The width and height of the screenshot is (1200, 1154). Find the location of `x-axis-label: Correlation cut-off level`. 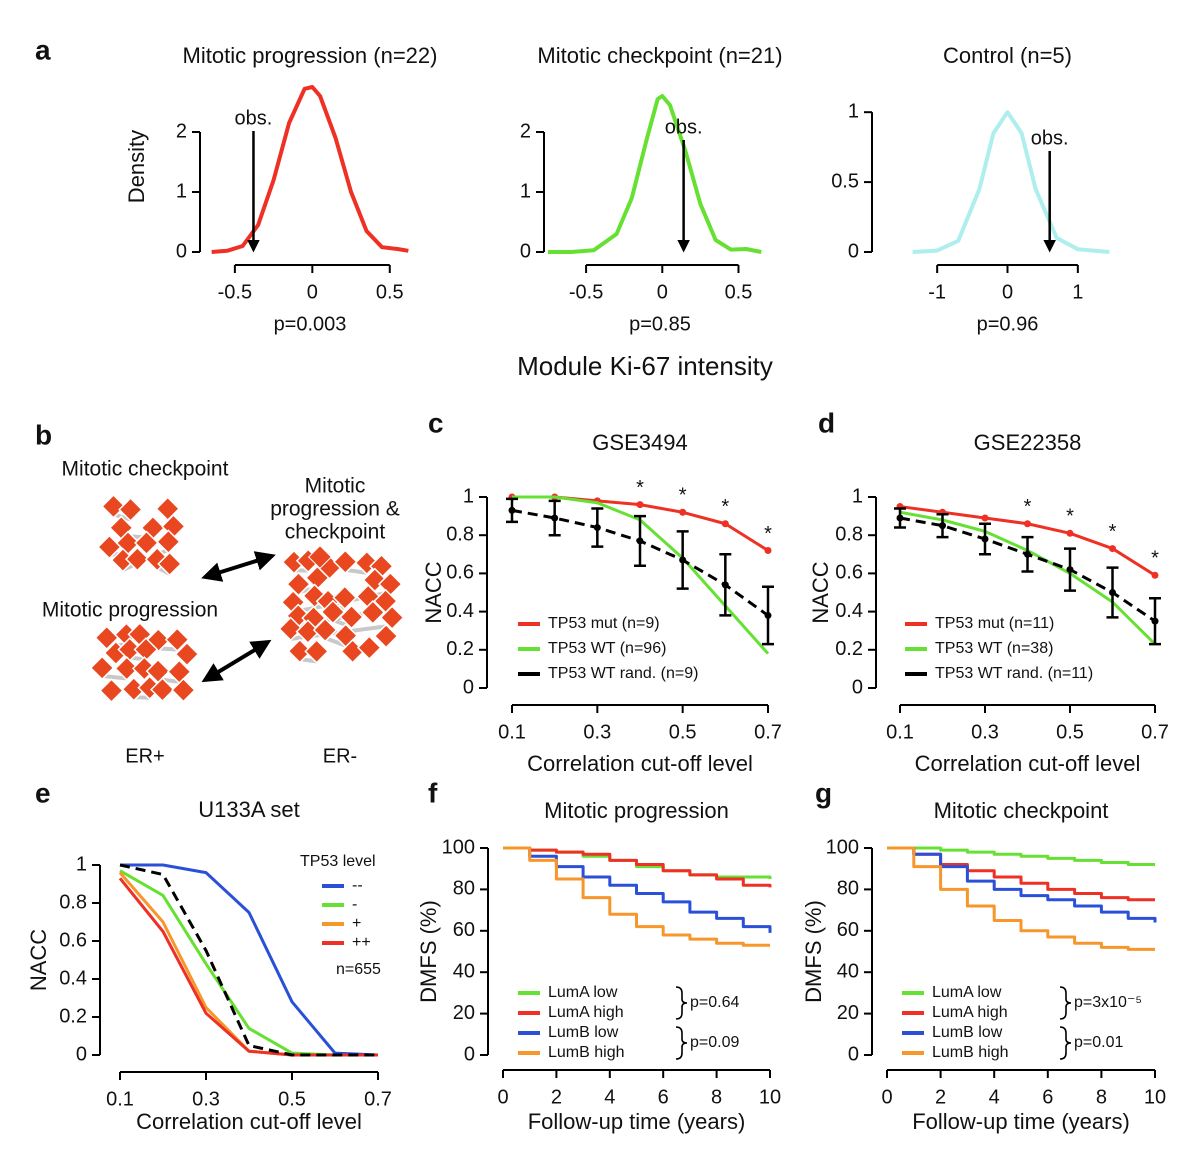

x-axis-label: Correlation cut-off level is located at coordinates (249, 1121).